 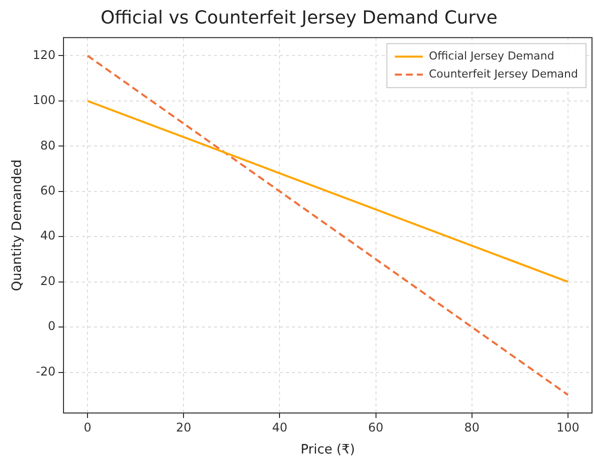 What do you see at coordinates (48, 281) in the screenshot?
I see `y-tick-label: 20` at bounding box center [48, 281].